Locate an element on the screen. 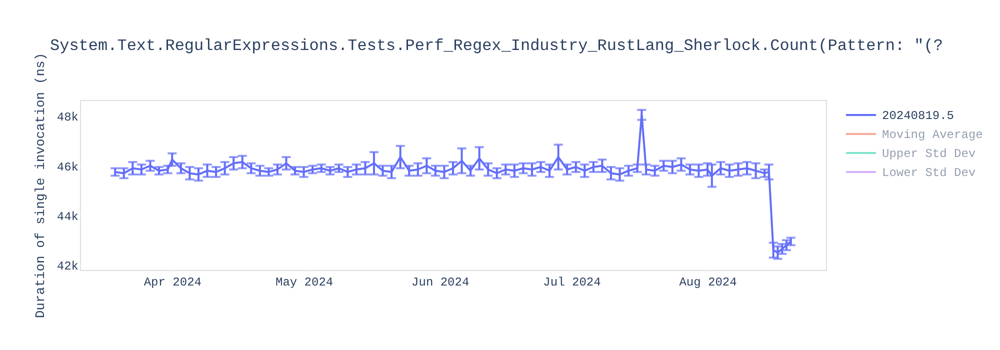 This screenshot has height=350, width=1000. y-tick-label: 46k is located at coordinates (67, 167).